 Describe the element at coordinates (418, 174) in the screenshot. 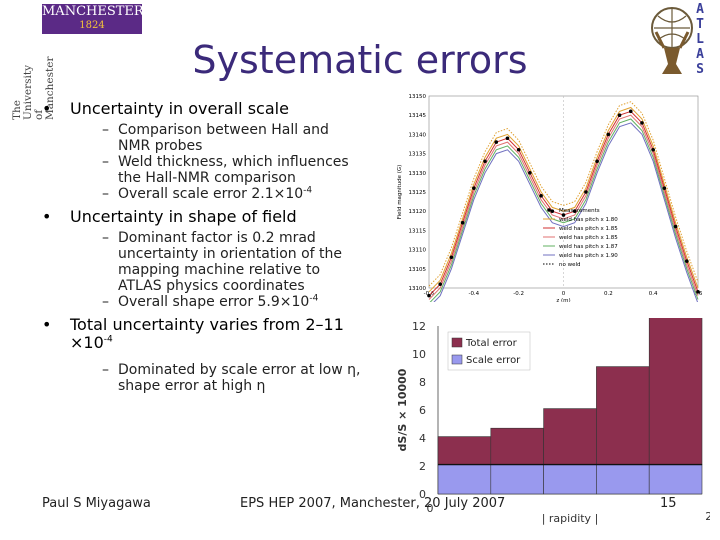

I see `y-tick-label: 13130` at that location.